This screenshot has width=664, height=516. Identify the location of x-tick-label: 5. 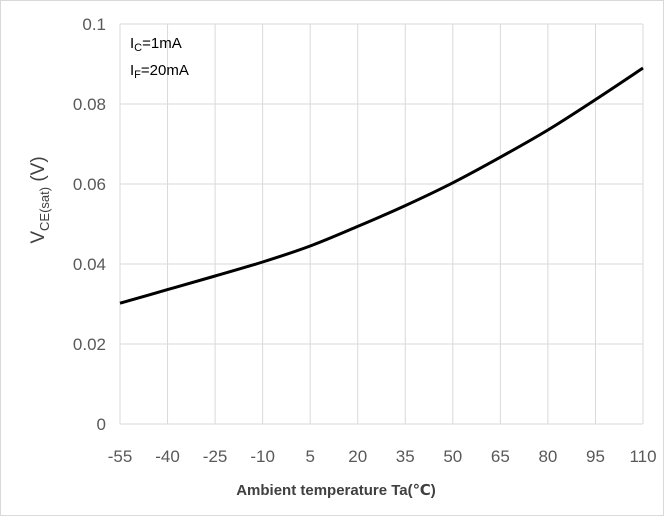
(309, 456).